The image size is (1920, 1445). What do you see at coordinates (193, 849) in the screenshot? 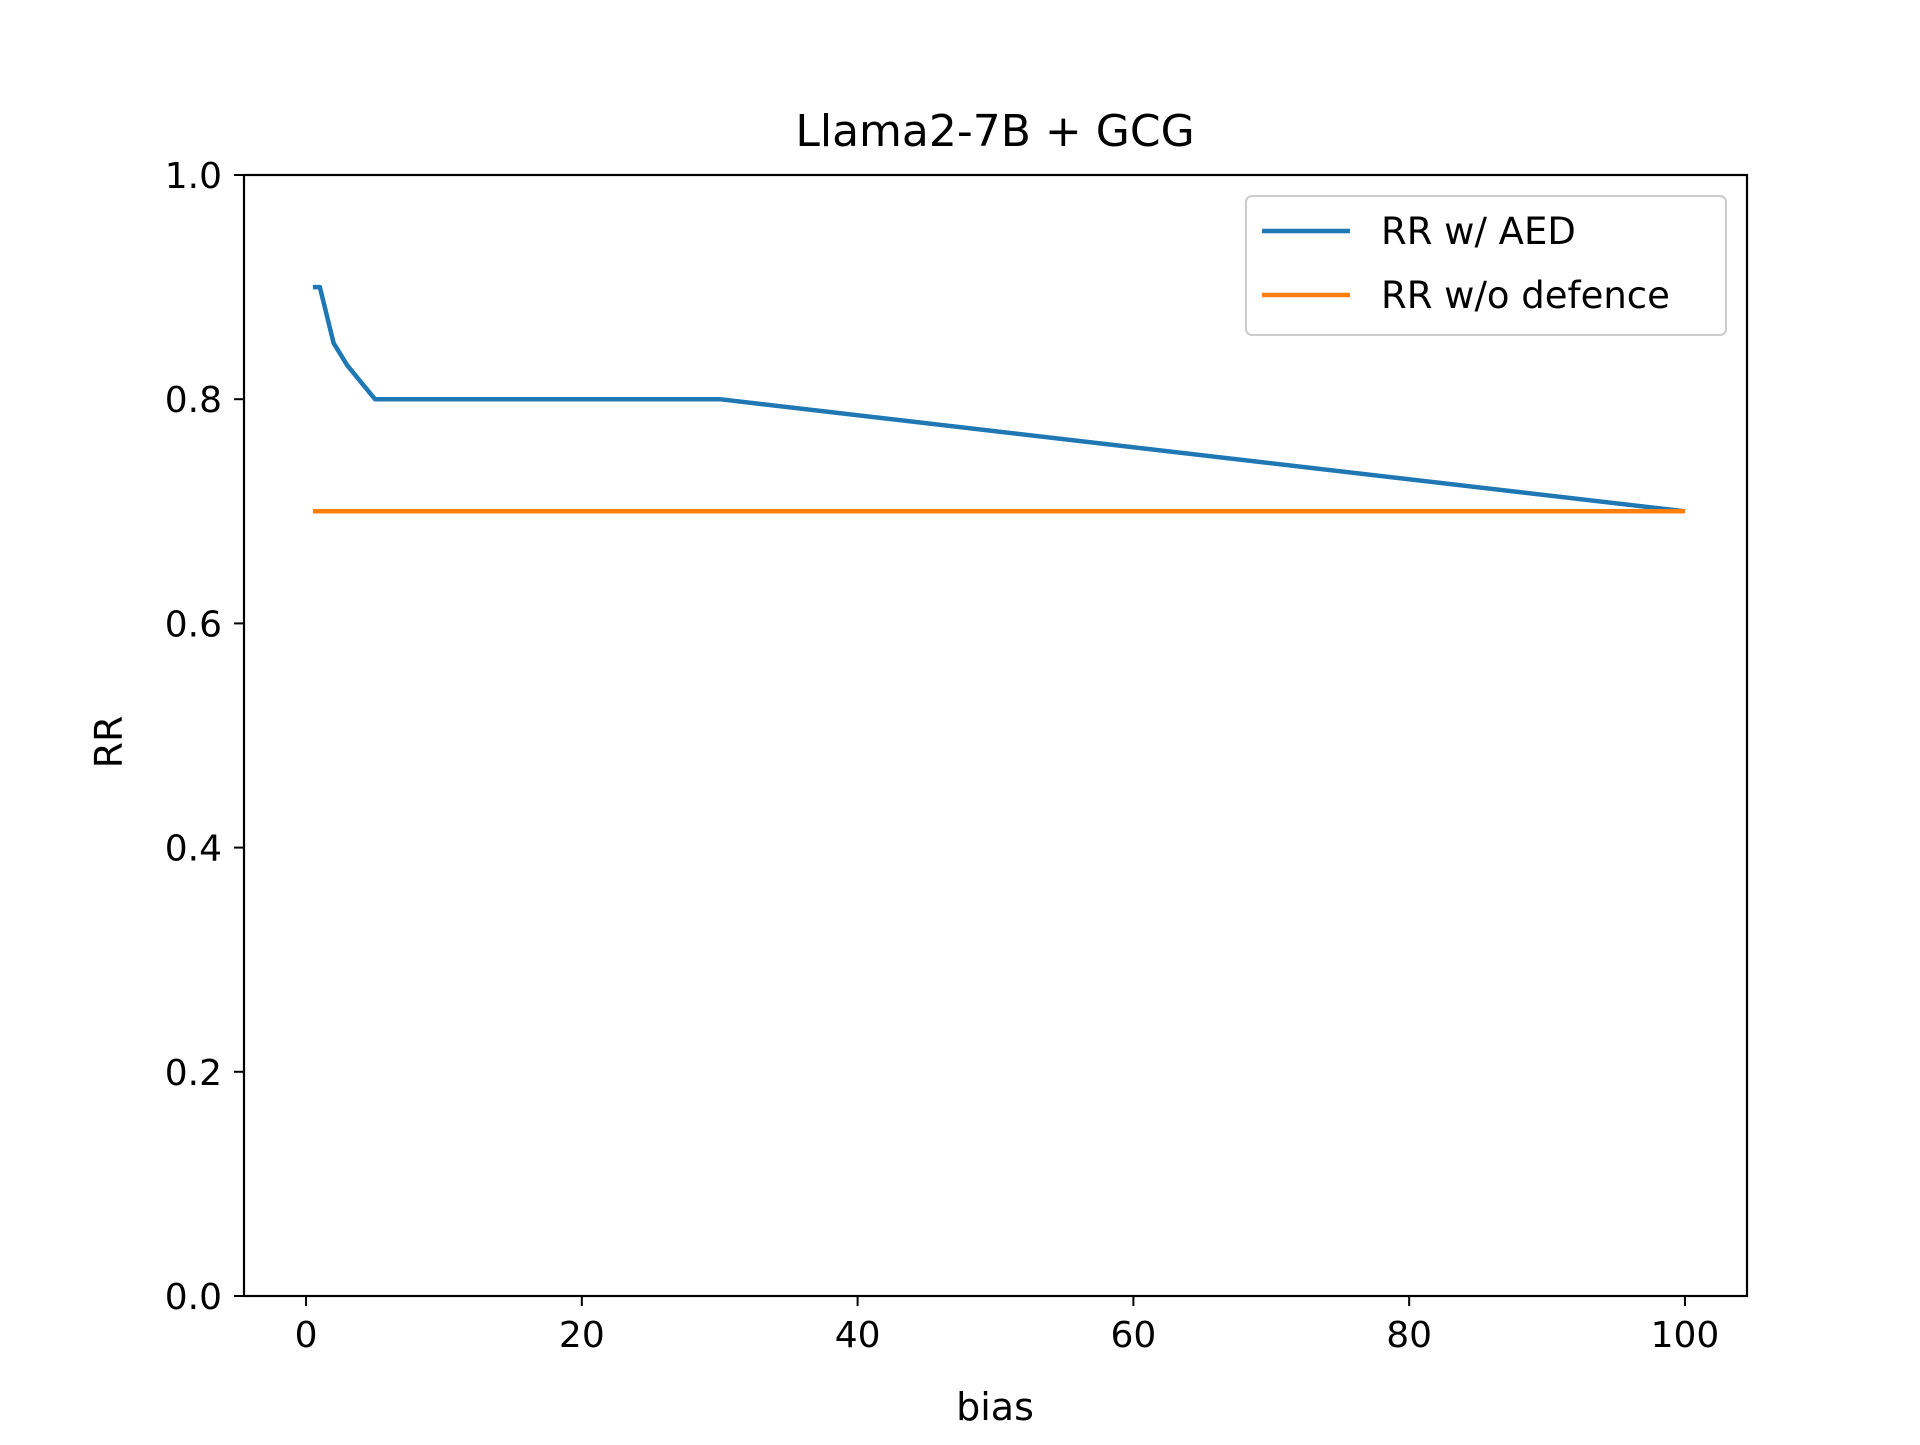
I see `y-tick-label: 0.4` at bounding box center [193, 849].